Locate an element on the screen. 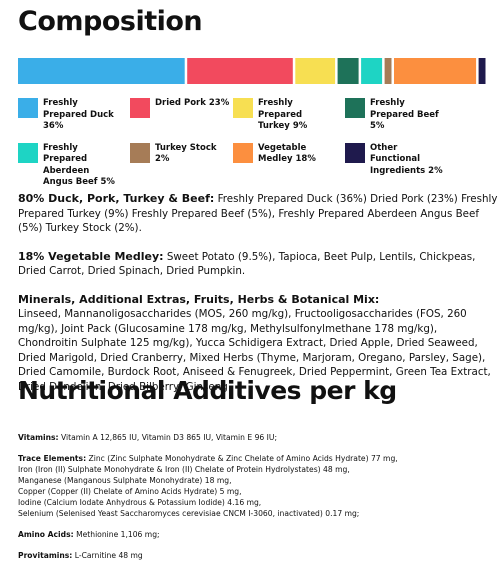  legend-item: Turkey Stock 2% is located at coordinates (181, 165).